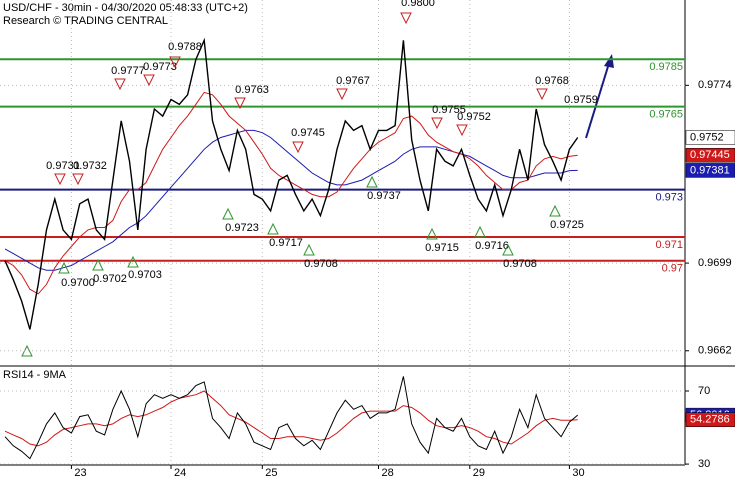 Image resolution: width=735 pixels, height=480 pixels. What do you see at coordinates (567, 225) in the screenshot?
I see `support-label: 0.9725` at bounding box center [567, 225].